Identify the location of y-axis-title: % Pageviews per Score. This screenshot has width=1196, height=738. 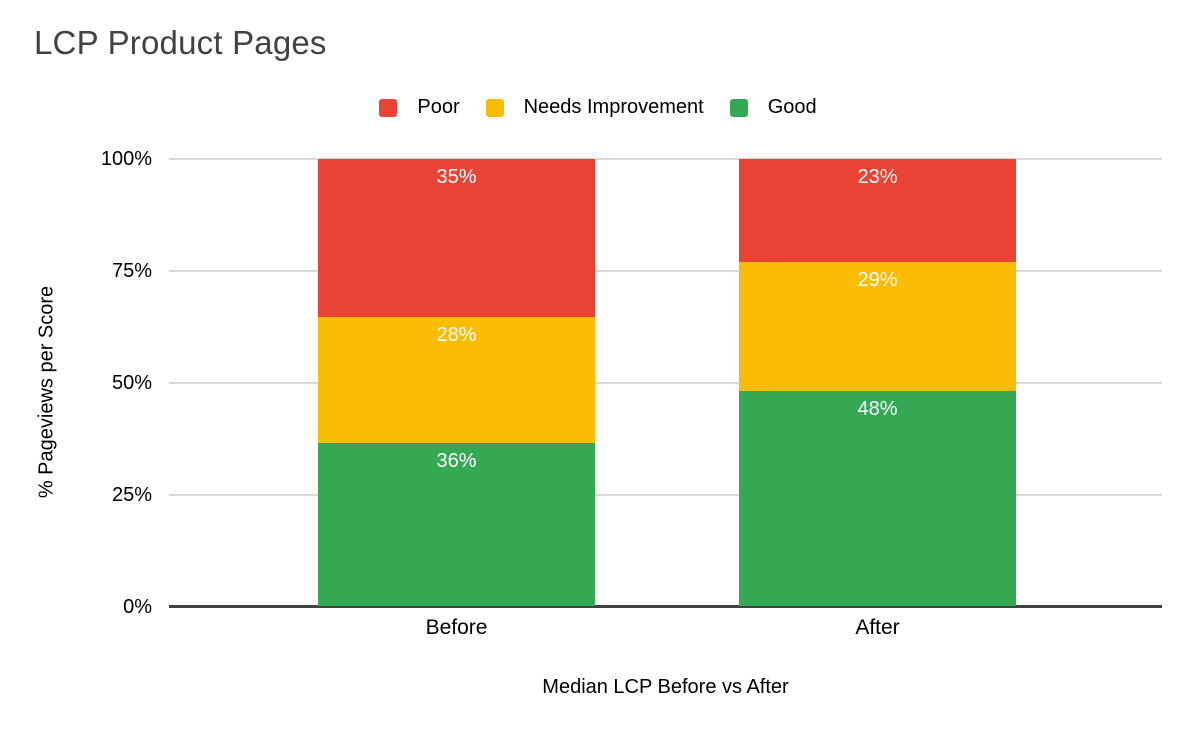
(46, 392).